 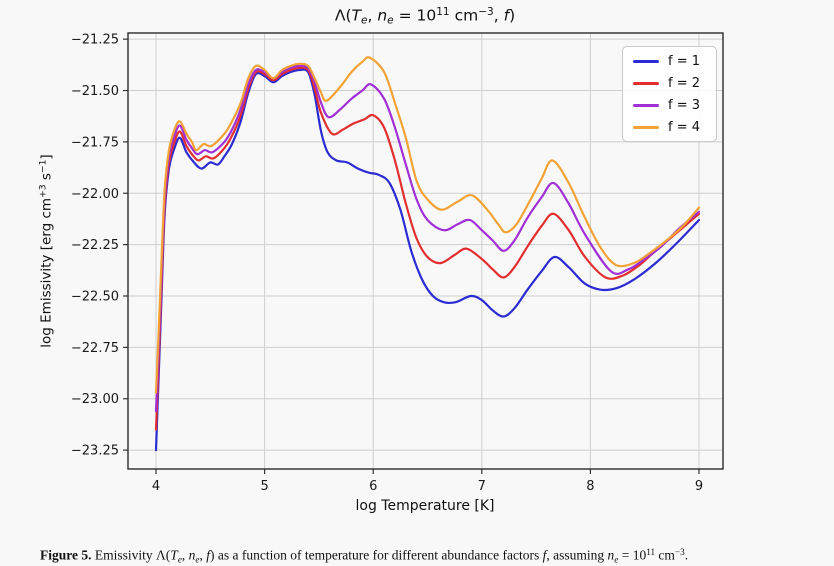 What do you see at coordinates (679, 551) in the screenshot?
I see `caption-exp-neg3: −3` at bounding box center [679, 551].